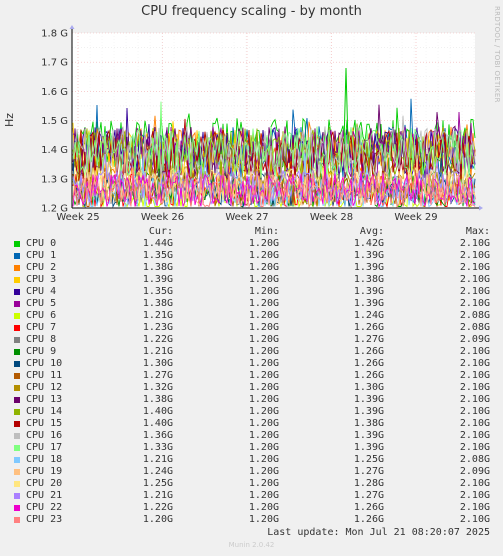  What do you see at coordinates (9, 120) in the screenshot?
I see `y-axis-label: Hz` at bounding box center [9, 120].